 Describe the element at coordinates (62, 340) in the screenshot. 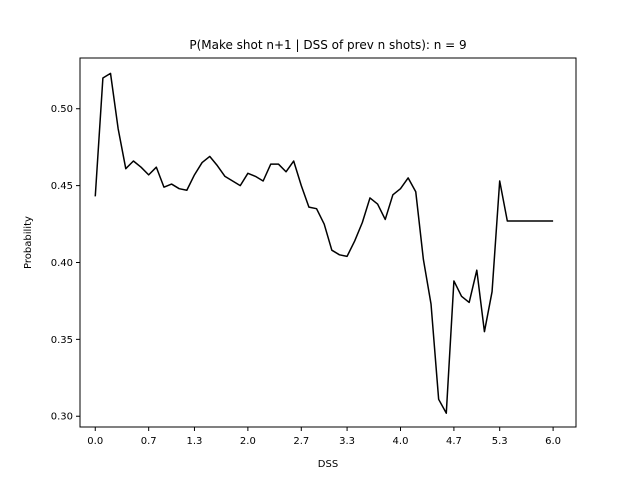

I see `y-tick-label: 0.35` at that location.